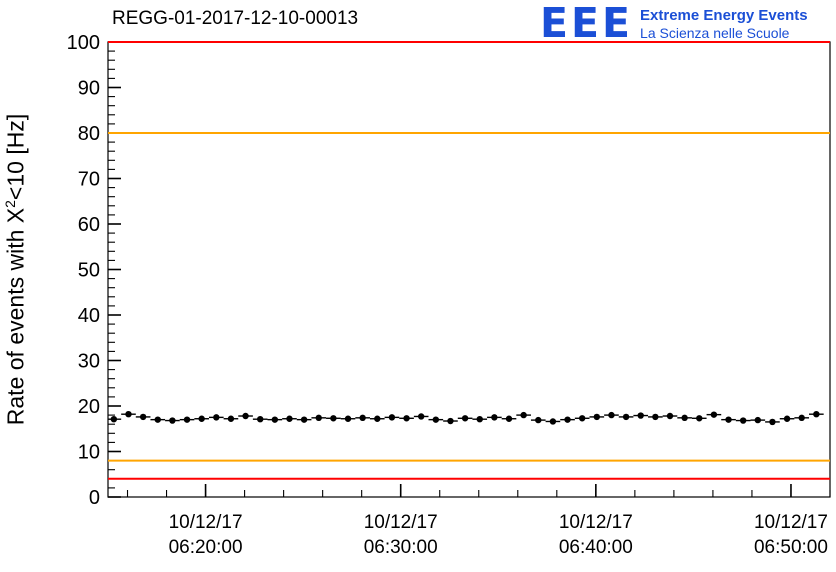 This screenshot has height=572, width=836. I want to click on y-axis: 0 10 20 30 40 50 60 70 80 90 100, so click(94, 270).